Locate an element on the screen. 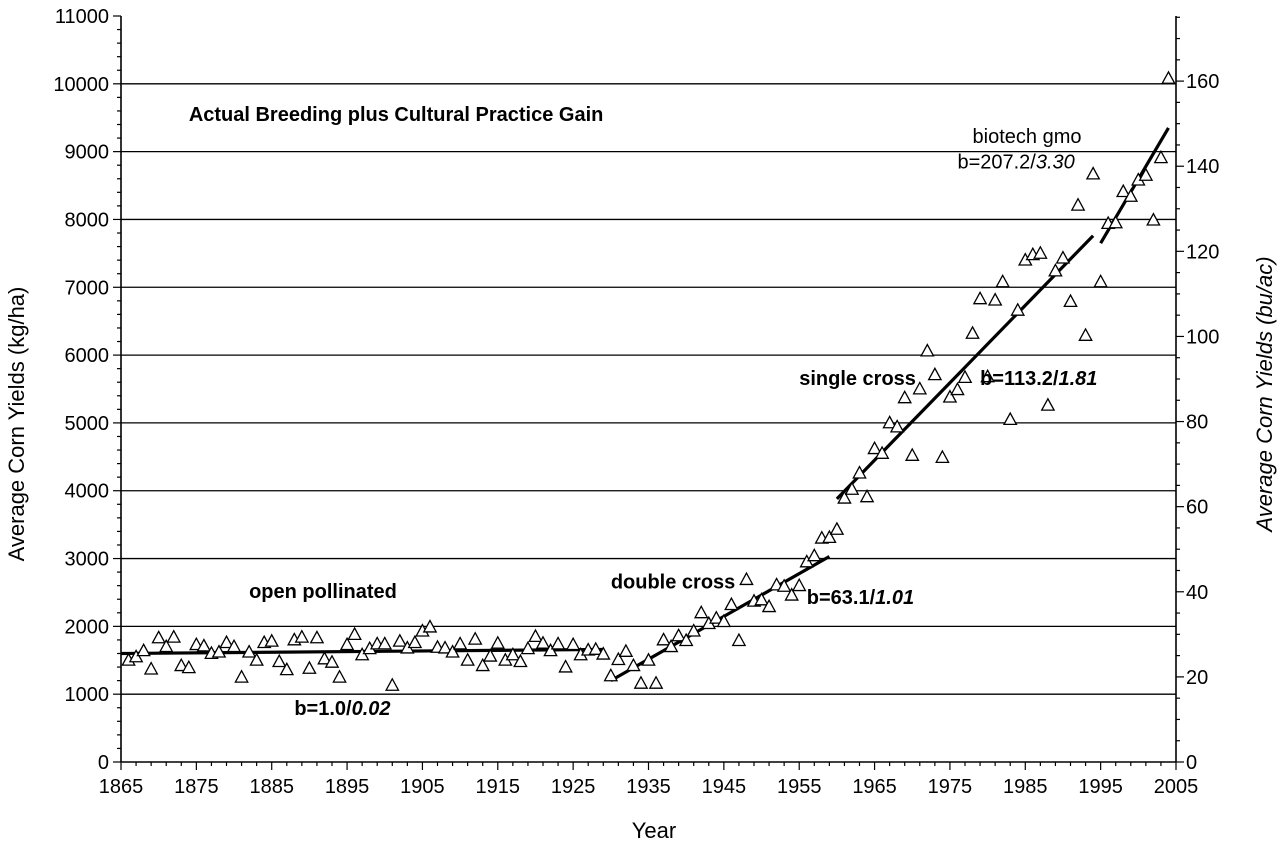 The height and width of the screenshot is (845, 1280). y-tick-label: 0 is located at coordinates (103, 763).